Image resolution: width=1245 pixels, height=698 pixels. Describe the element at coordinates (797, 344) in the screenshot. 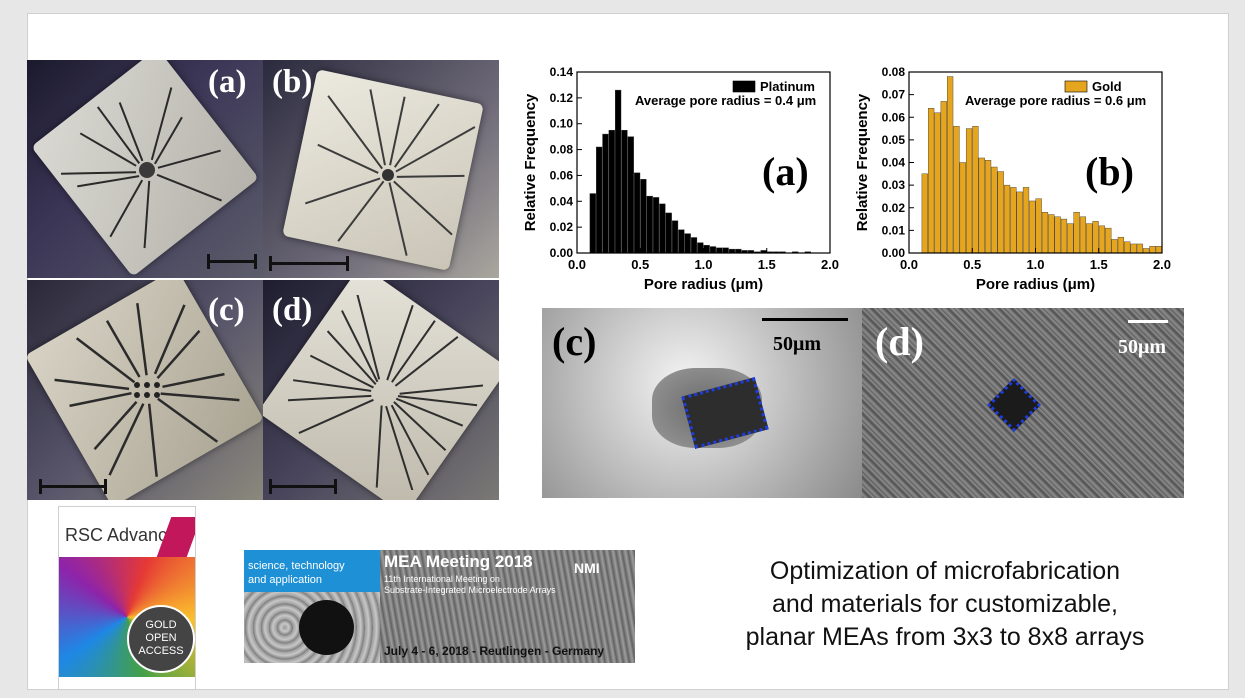

I see `sem-scale-c: 50μm` at that location.